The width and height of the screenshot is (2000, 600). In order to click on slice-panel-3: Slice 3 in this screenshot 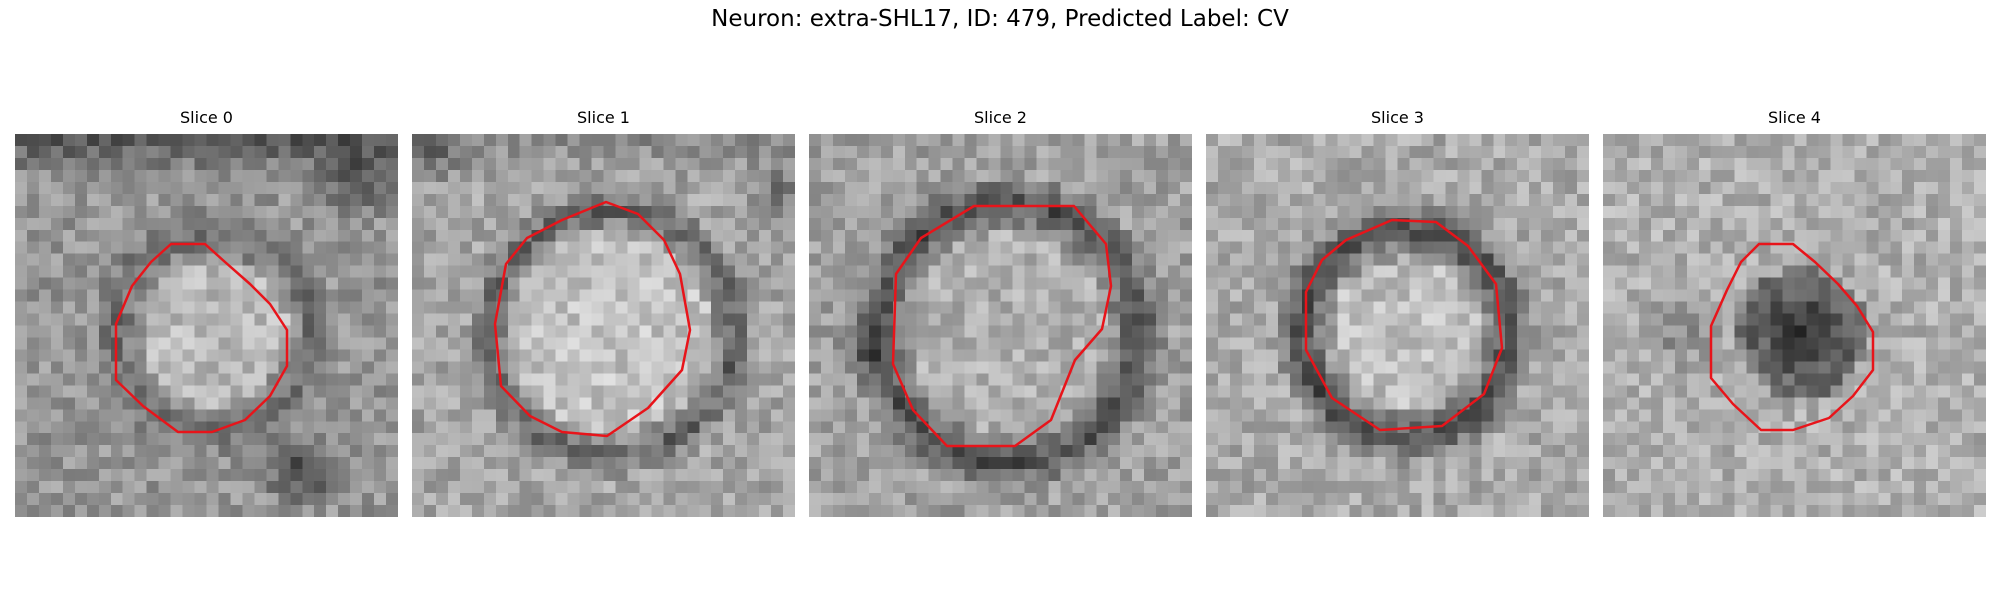, I will do `click(1397, 313)`.